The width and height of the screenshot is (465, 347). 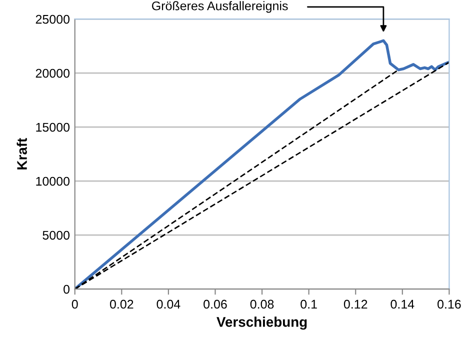 What do you see at coordinates (53, 73) in the screenshot?
I see `y-tick-label: 20000` at bounding box center [53, 73].